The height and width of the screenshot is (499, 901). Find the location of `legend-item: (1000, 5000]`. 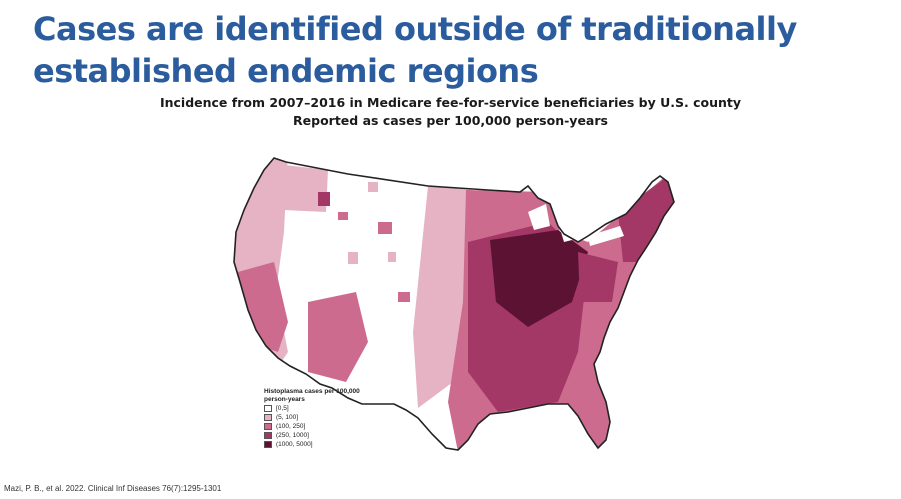

legend-item: (1000, 5000] is located at coordinates (324, 444).